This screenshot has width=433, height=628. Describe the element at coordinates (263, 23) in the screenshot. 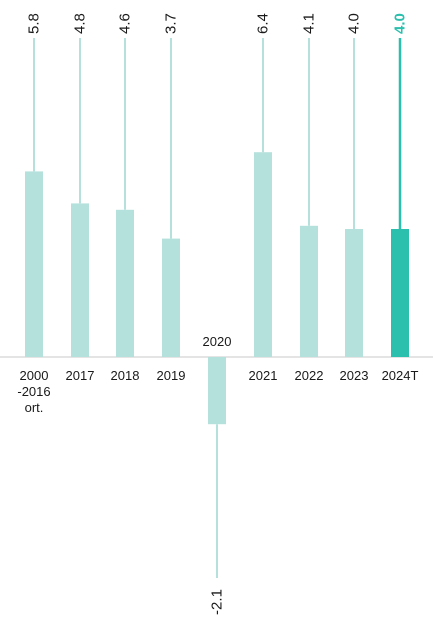

I see `value-label-5: 6.4` at that location.